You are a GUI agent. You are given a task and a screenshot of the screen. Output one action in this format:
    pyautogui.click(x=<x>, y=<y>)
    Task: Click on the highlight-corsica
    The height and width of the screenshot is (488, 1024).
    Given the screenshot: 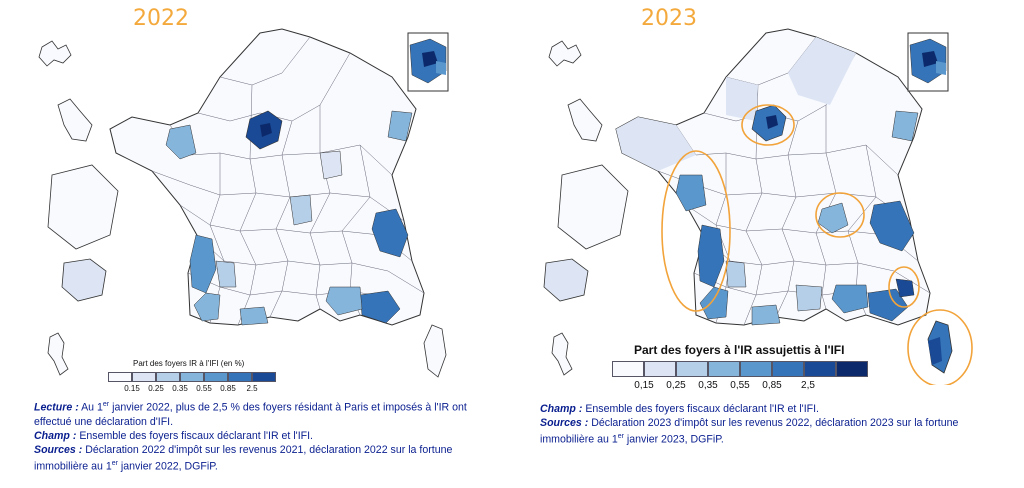 What is the action you would take?
    pyautogui.click(x=940, y=347)
    